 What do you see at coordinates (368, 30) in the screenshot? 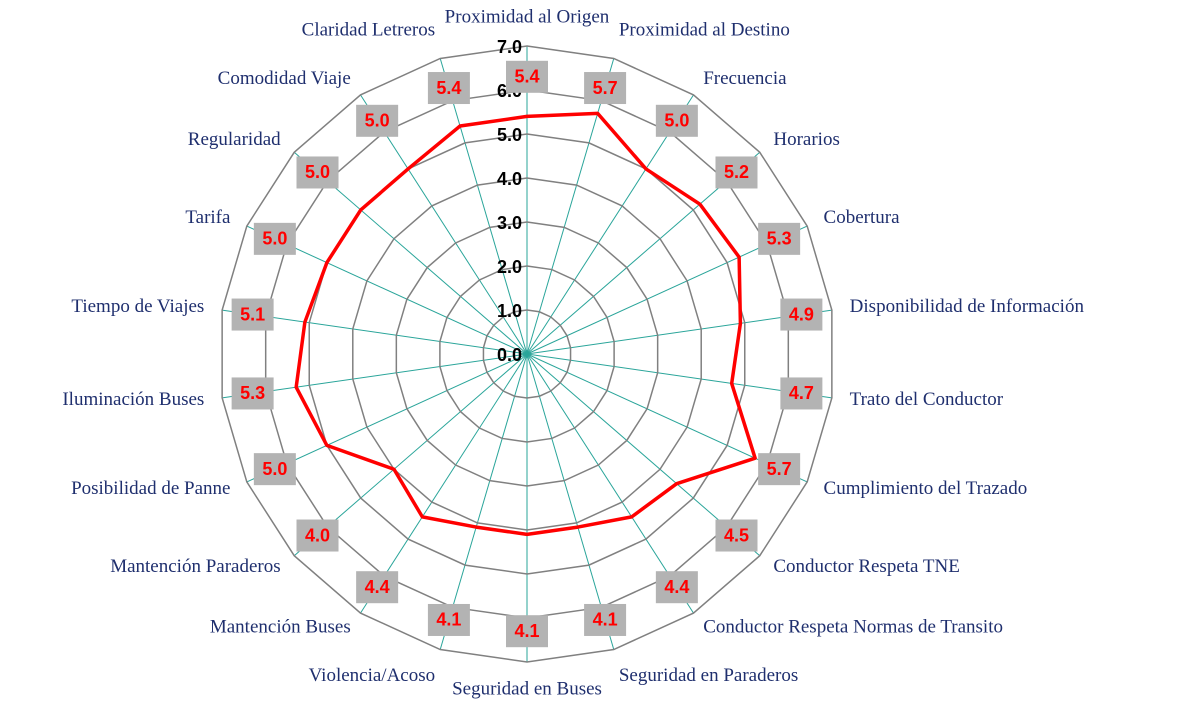
I see `category-label: Claridad Letreros` at bounding box center [368, 30].